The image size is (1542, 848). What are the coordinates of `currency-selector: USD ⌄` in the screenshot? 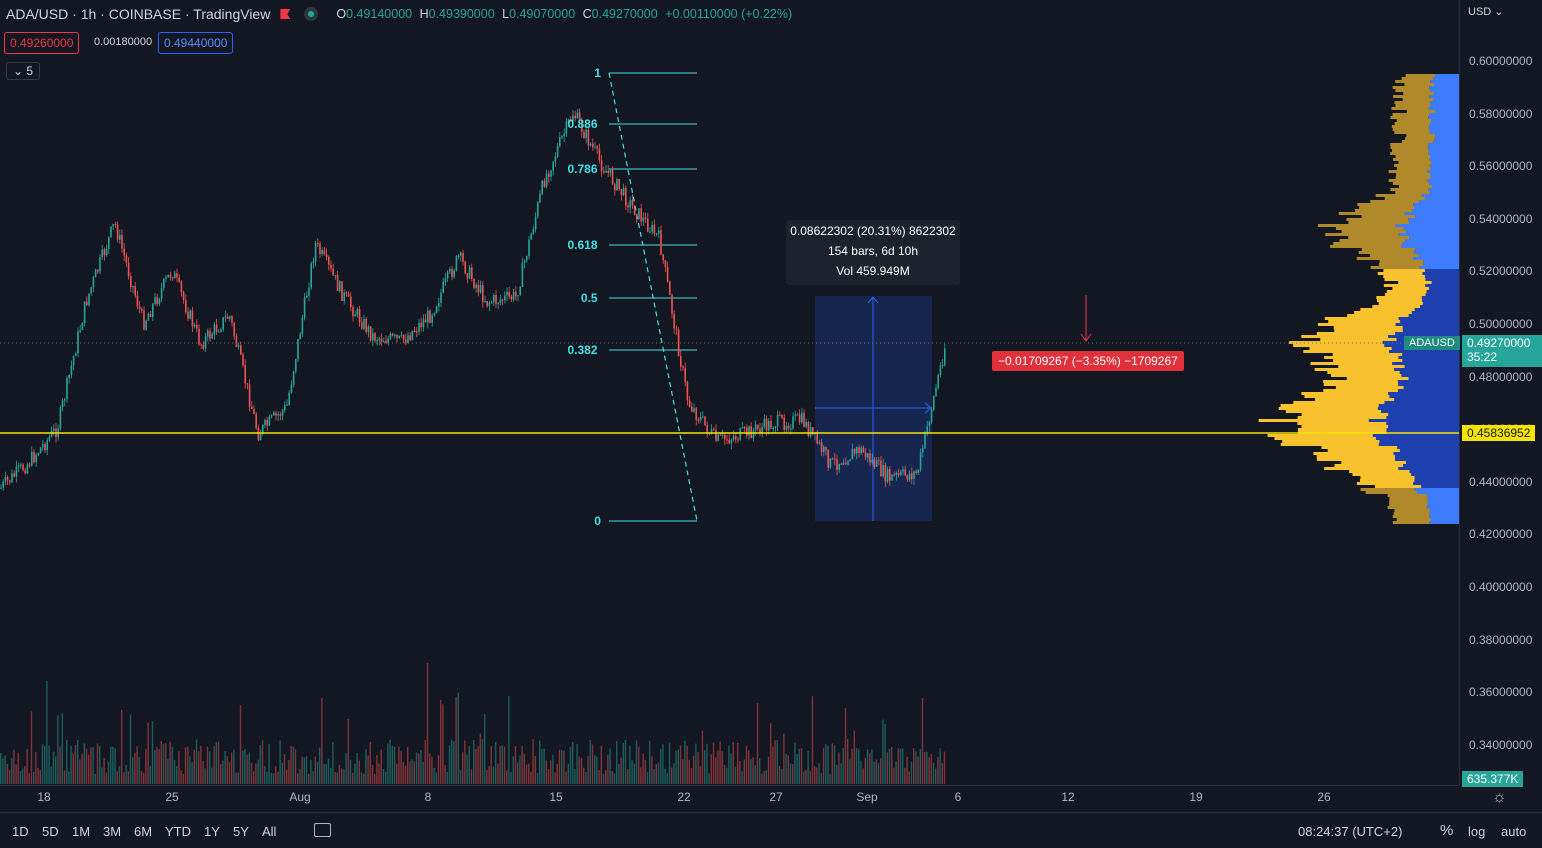 It's located at (1486, 12).